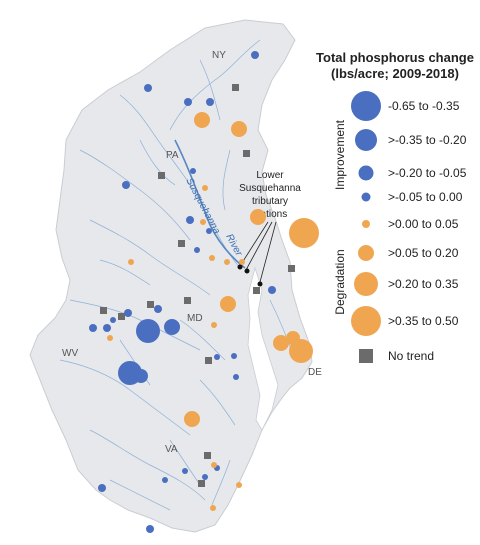 The width and height of the screenshot is (480, 545). Describe the element at coordinates (210, 204) in the screenshot. I see `susquehanna-river` at that location.